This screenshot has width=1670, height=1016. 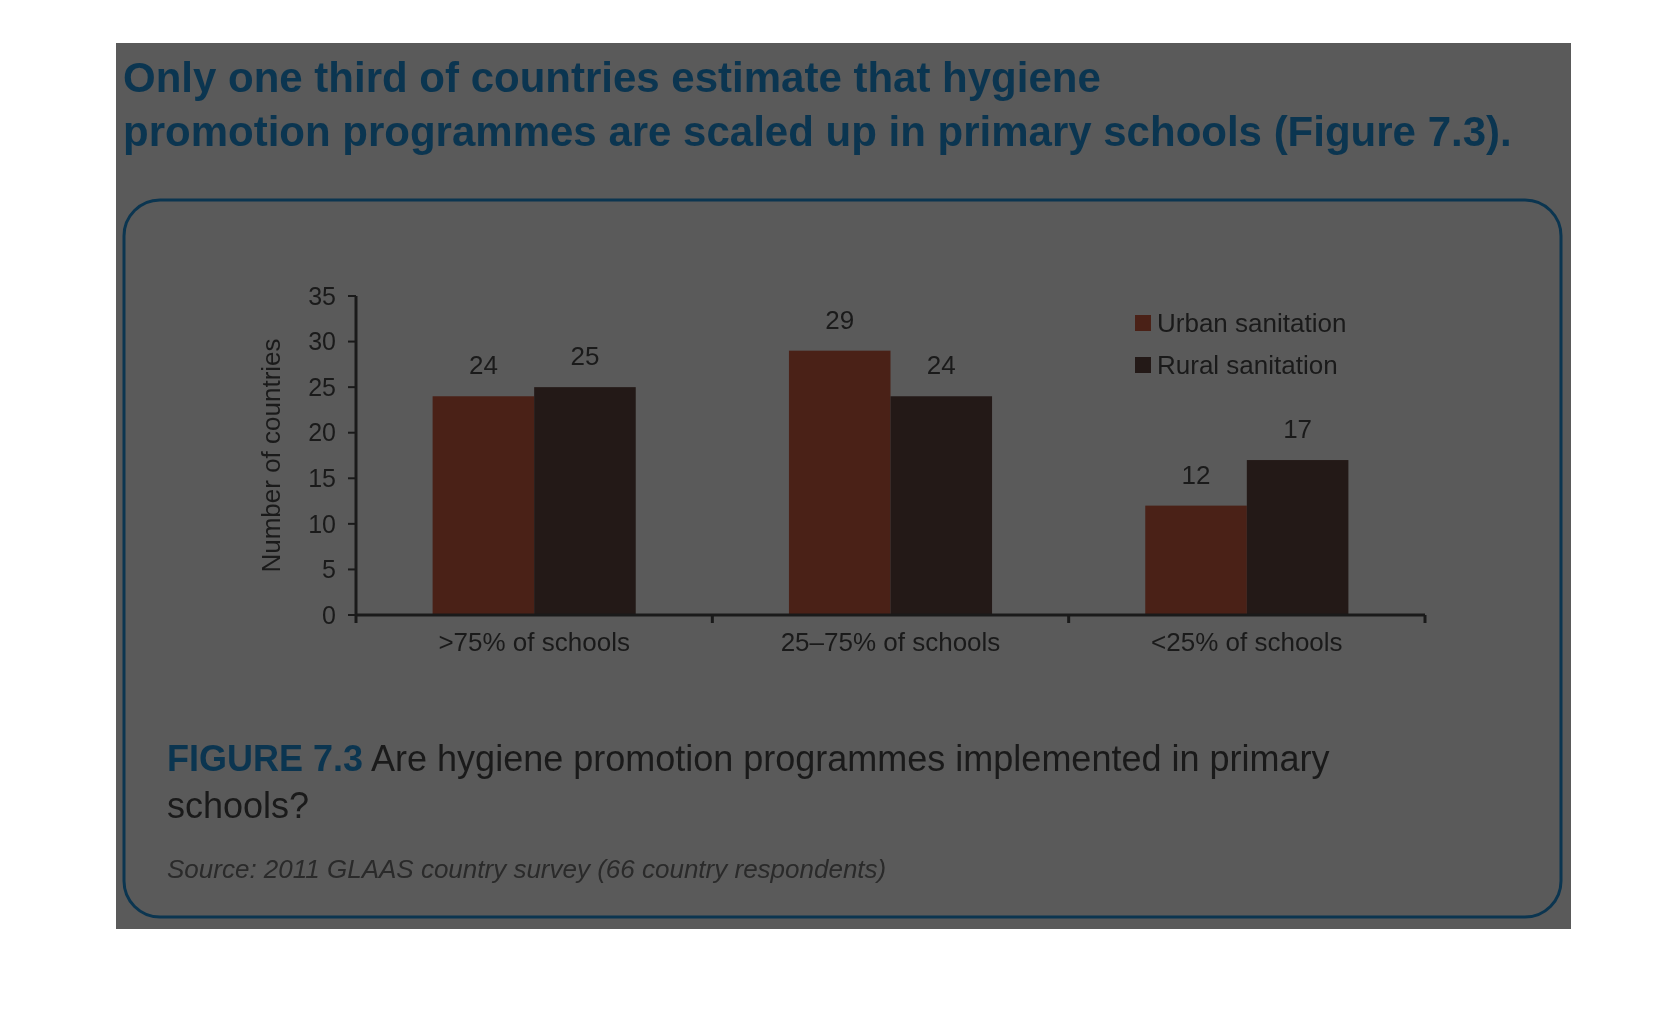 What do you see at coordinates (585, 356) in the screenshot?
I see `data-label: 25` at bounding box center [585, 356].